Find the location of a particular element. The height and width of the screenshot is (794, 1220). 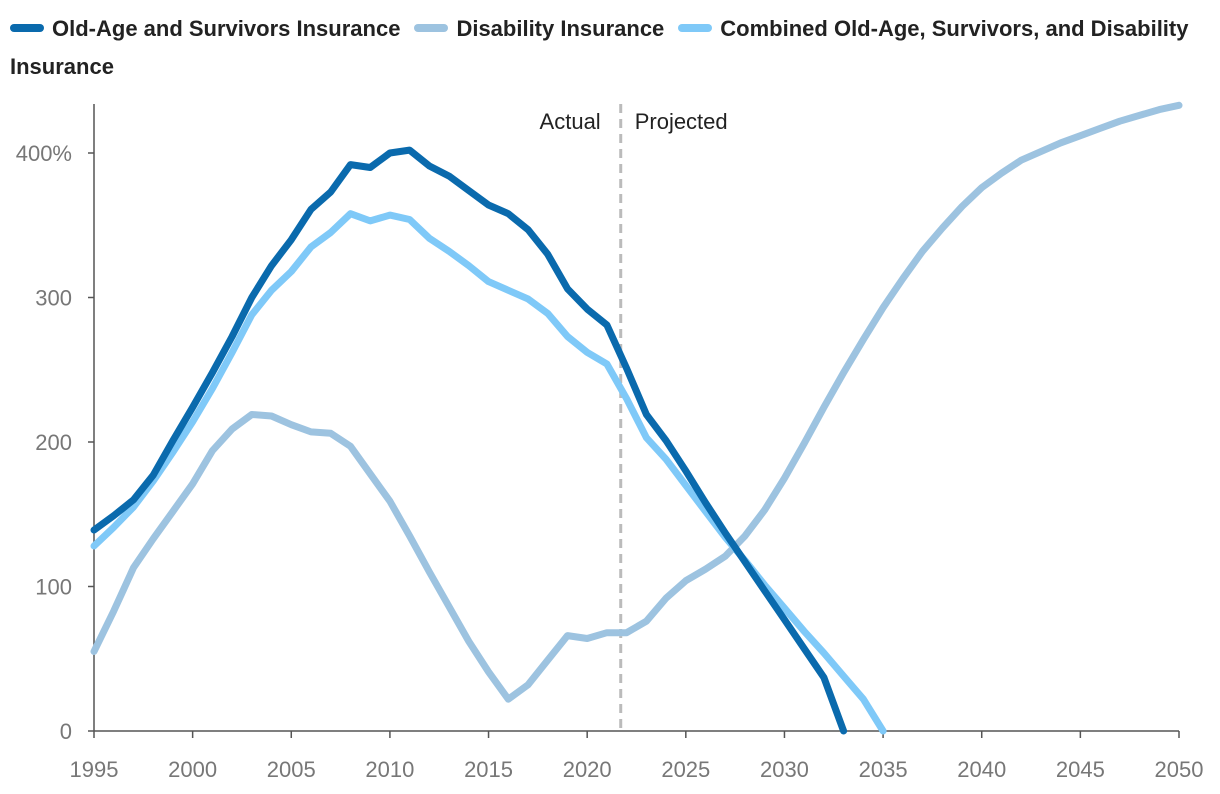

x-tick-label: 2050 is located at coordinates (1179, 769).